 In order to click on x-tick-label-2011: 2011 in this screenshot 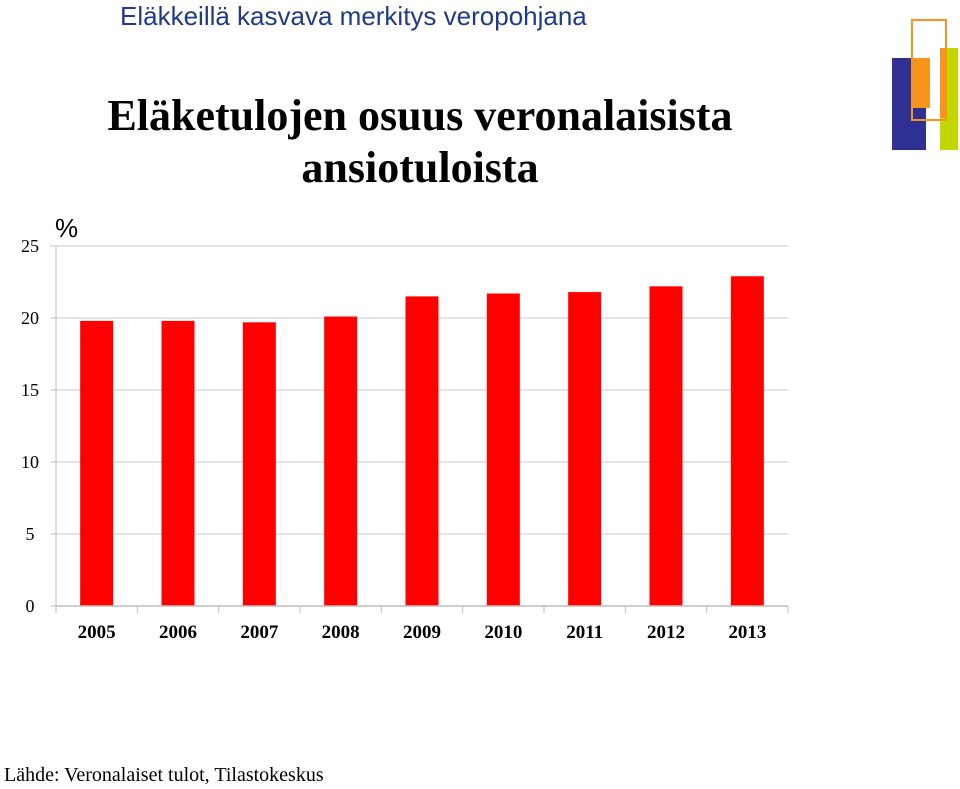, I will do `click(584, 632)`.